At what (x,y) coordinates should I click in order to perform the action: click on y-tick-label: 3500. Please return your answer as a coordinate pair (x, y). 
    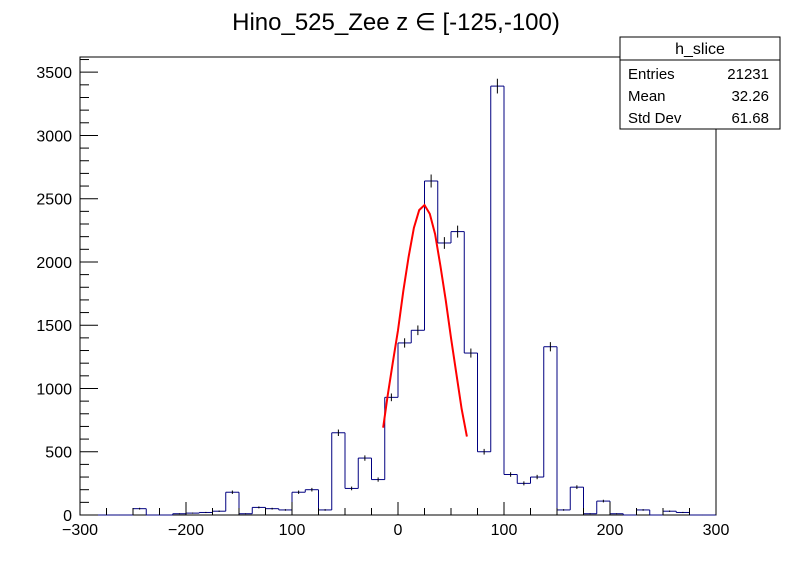
    Looking at the image, I should click on (54, 73).